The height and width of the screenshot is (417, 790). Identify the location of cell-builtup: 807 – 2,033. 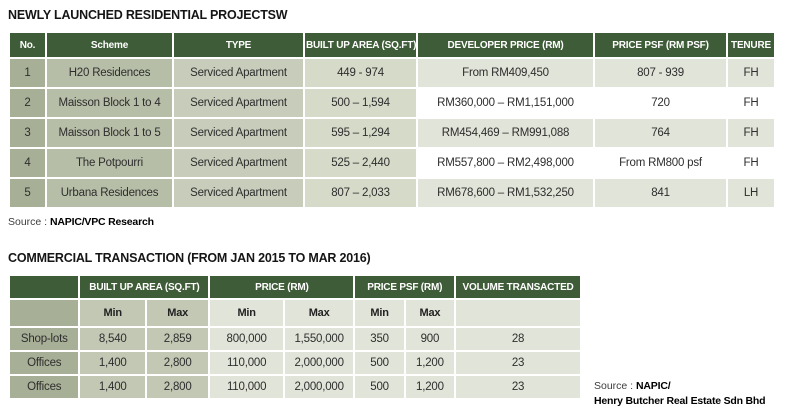
(360, 193).